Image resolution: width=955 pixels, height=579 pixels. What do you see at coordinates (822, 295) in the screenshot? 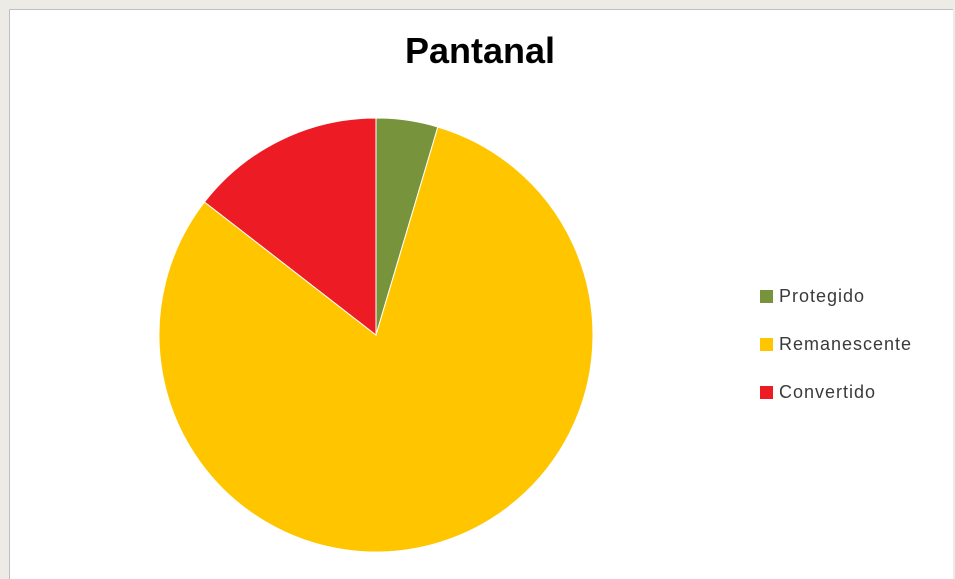
I see `legend-label-protegido: Protegido` at bounding box center [822, 295].